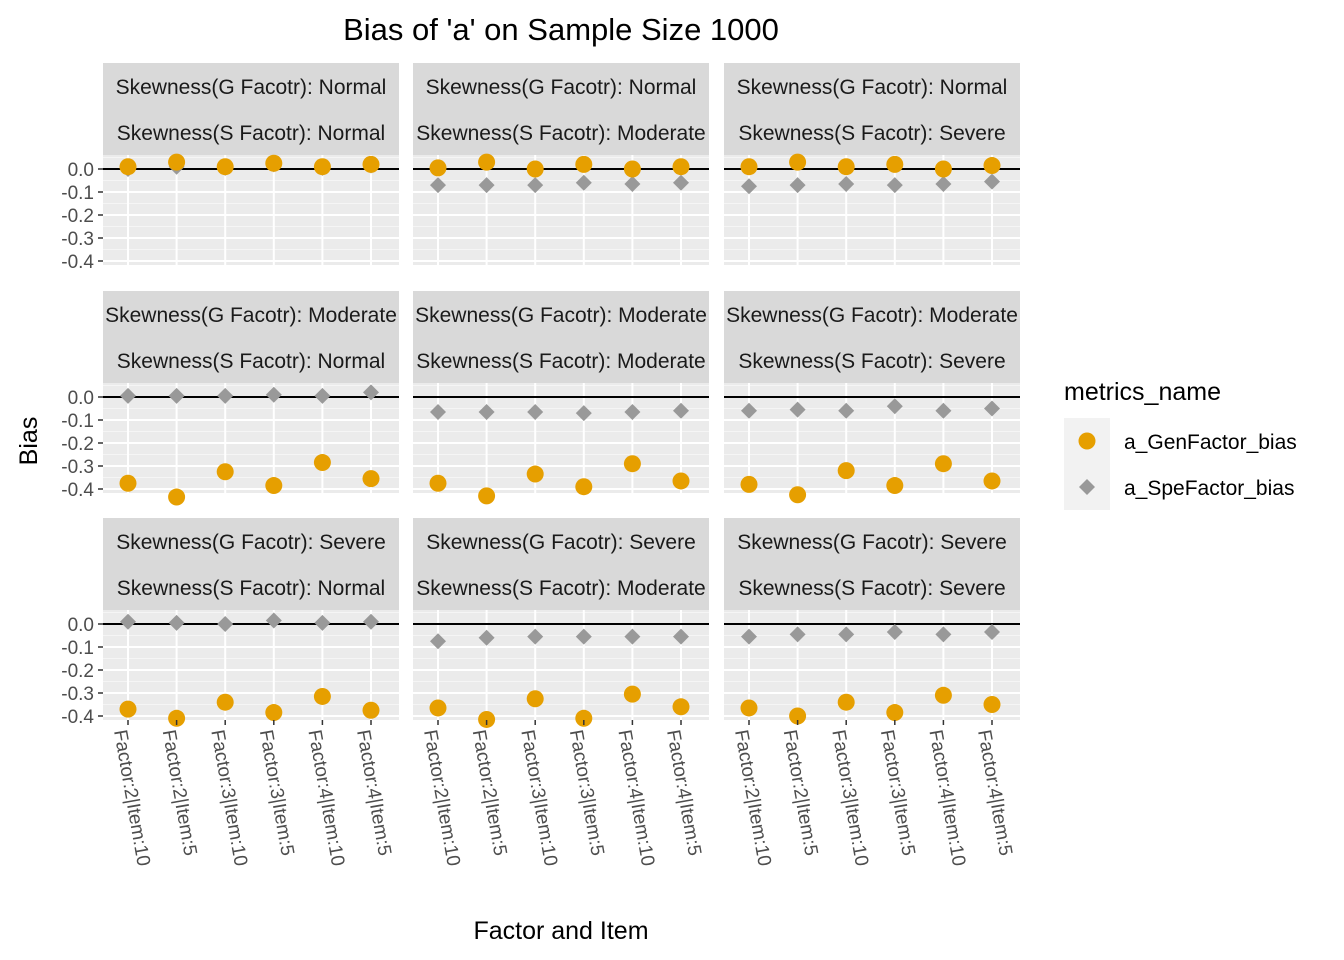 This screenshot has height=960, width=1344. What do you see at coordinates (81, 398) in the screenshot?
I see `y-tick-label: 0.0` at bounding box center [81, 398].